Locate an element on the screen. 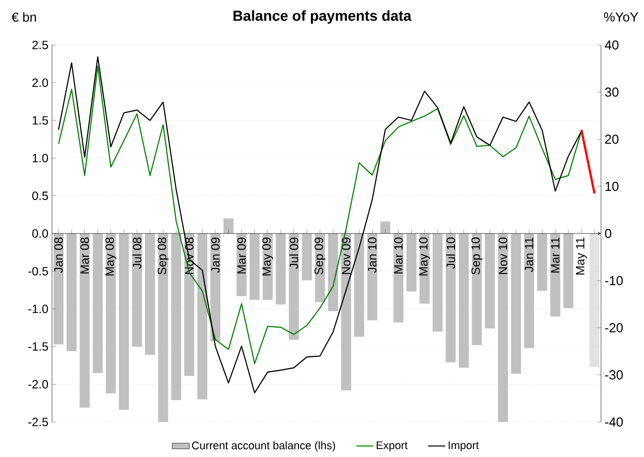 This screenshot has width=644, height=457. x-tick-label: Jan 11 is located at coordinates (529, 255).